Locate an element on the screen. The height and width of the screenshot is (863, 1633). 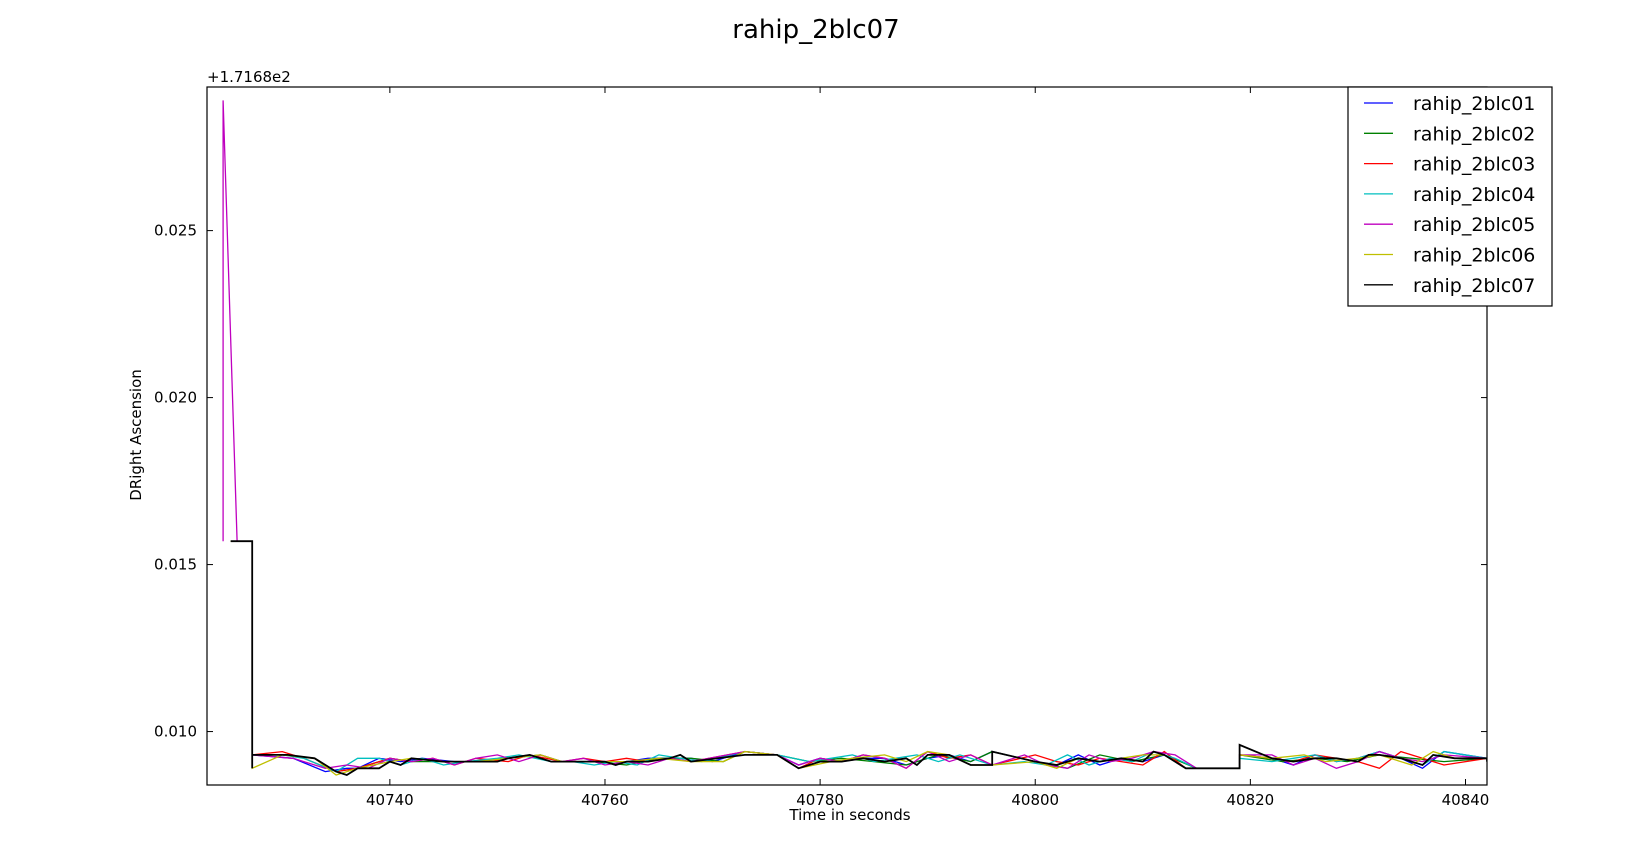
y-tick-label: 0.010 is located at coordinates (175, 732).